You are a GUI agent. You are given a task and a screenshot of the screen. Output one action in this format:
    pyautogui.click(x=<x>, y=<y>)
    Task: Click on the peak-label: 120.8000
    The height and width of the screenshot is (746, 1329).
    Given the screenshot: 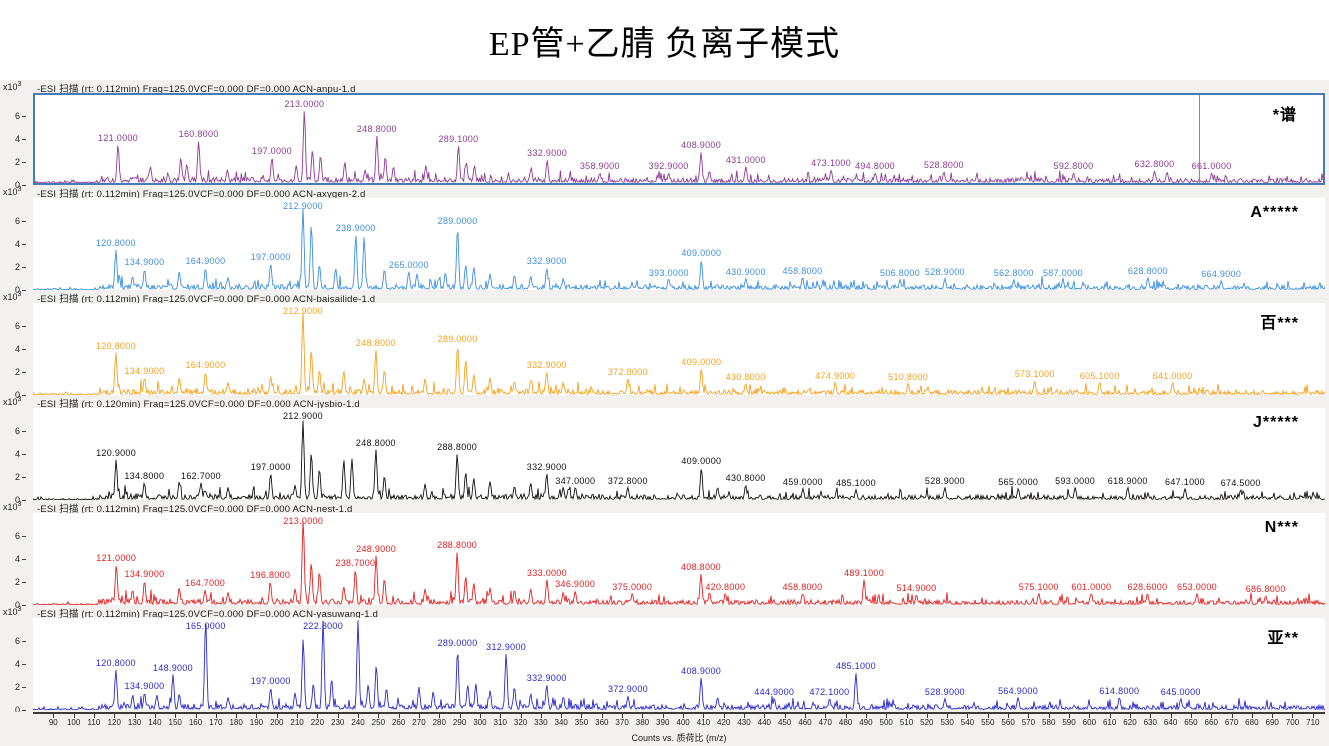 What is the action you would take?
    pyautogui.click(x=115, y=345)
    